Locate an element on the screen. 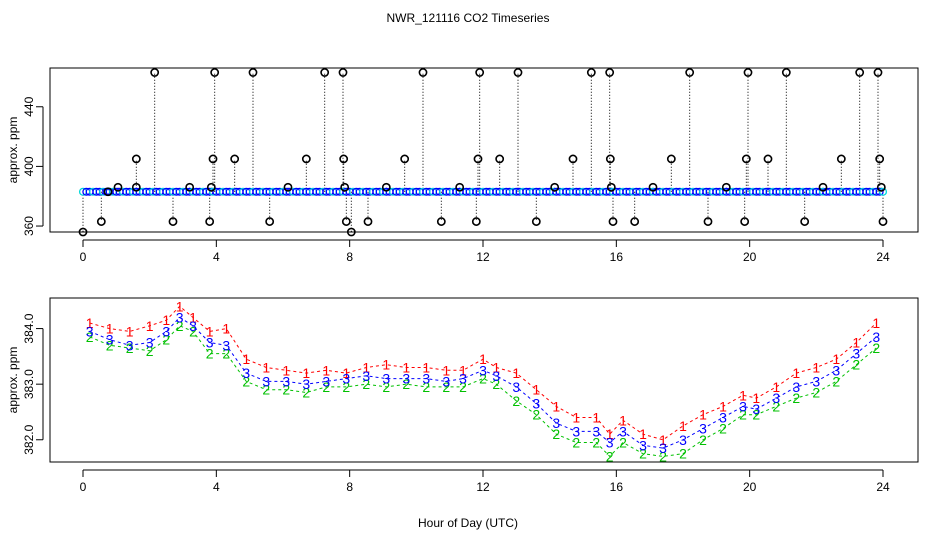  x-axis-label: Hour of Day (UTC) is located at coordinates (468, 523).